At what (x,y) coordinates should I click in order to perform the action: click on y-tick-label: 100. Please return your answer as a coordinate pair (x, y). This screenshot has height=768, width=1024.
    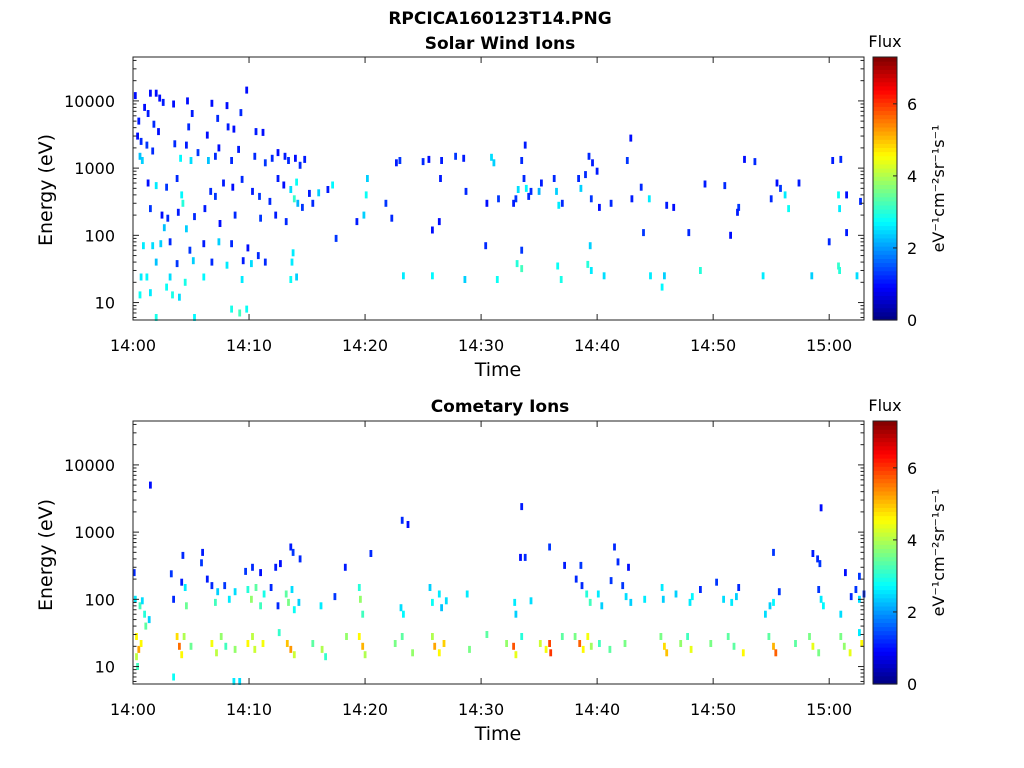
    Looking at the image, I should click on (99, 235).